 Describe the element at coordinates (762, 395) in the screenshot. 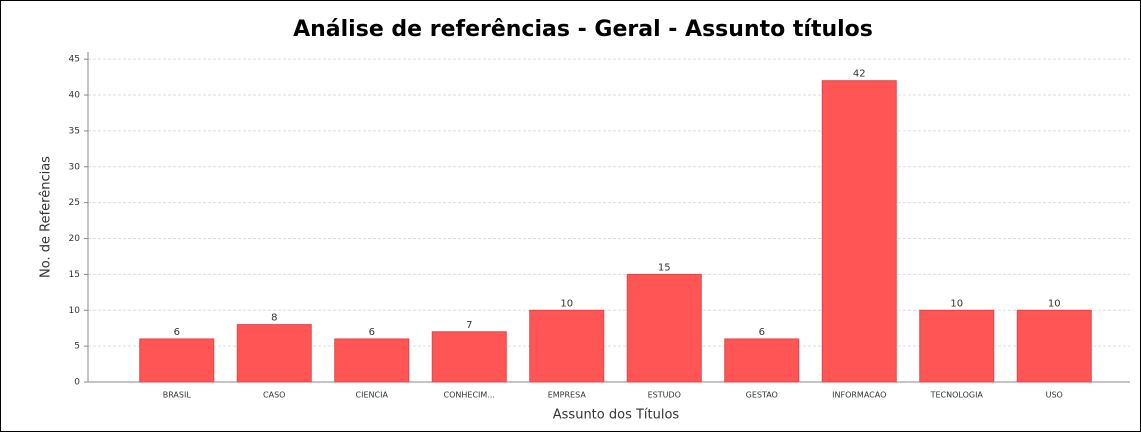

I see `x-tick-label: GESTAO` at that location.